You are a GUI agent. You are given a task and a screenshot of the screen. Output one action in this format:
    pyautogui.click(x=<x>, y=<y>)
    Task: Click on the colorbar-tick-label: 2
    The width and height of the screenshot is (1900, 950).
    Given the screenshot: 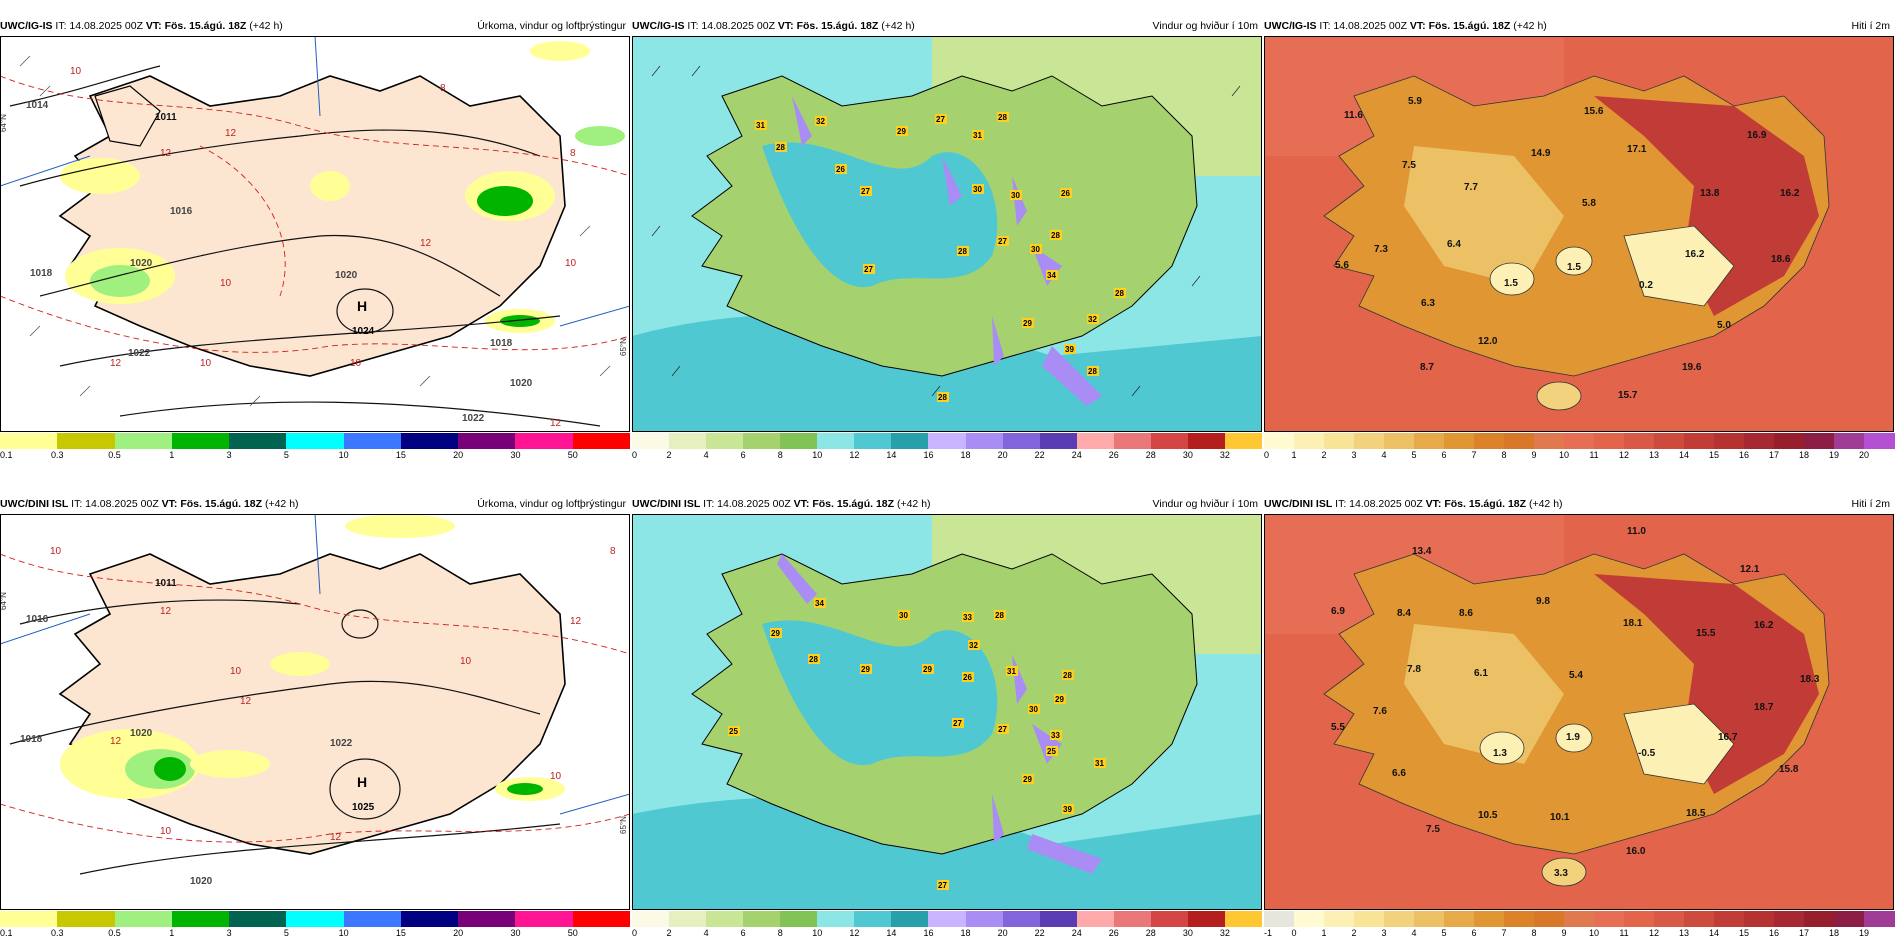 What is the action you would take?
    pyautogui.click(x=1324, y=455)
    